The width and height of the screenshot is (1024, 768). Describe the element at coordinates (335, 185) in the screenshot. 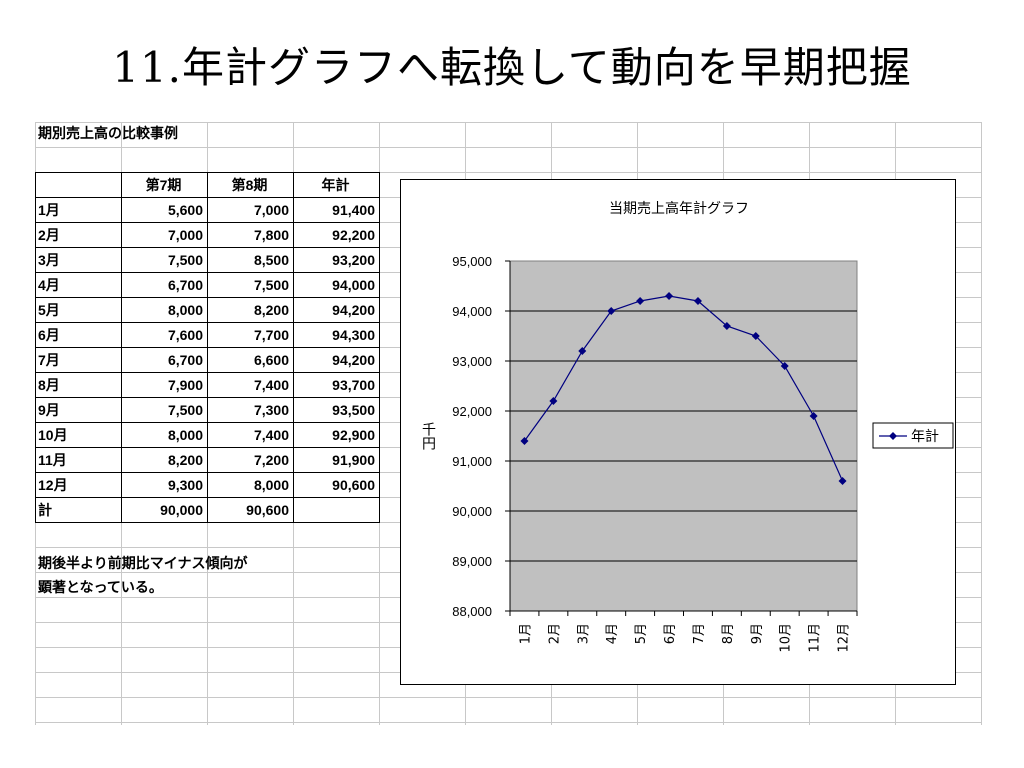

I see `table-header-cell: 年計` at that location.